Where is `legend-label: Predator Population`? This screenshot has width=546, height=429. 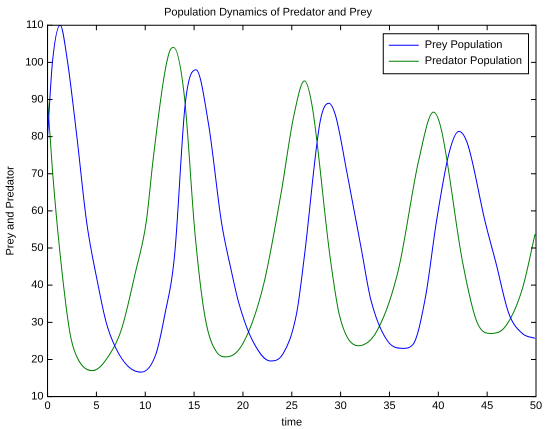
legend-label: Predator Population is located at coordinates (473, 61).